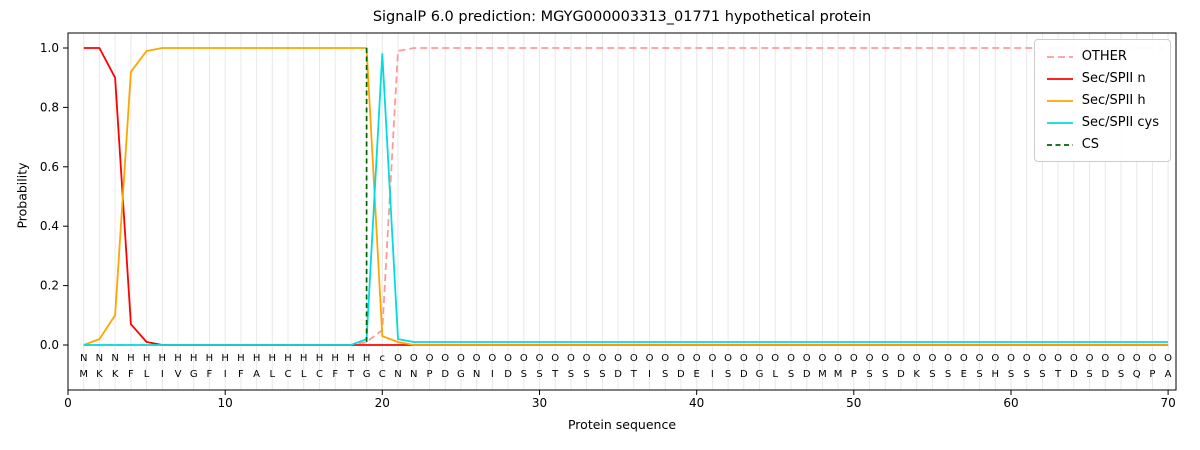 Image resolution: width=1200 pixels, height=450 pixels. I want to click on svg-text: V, so click(178, 374).